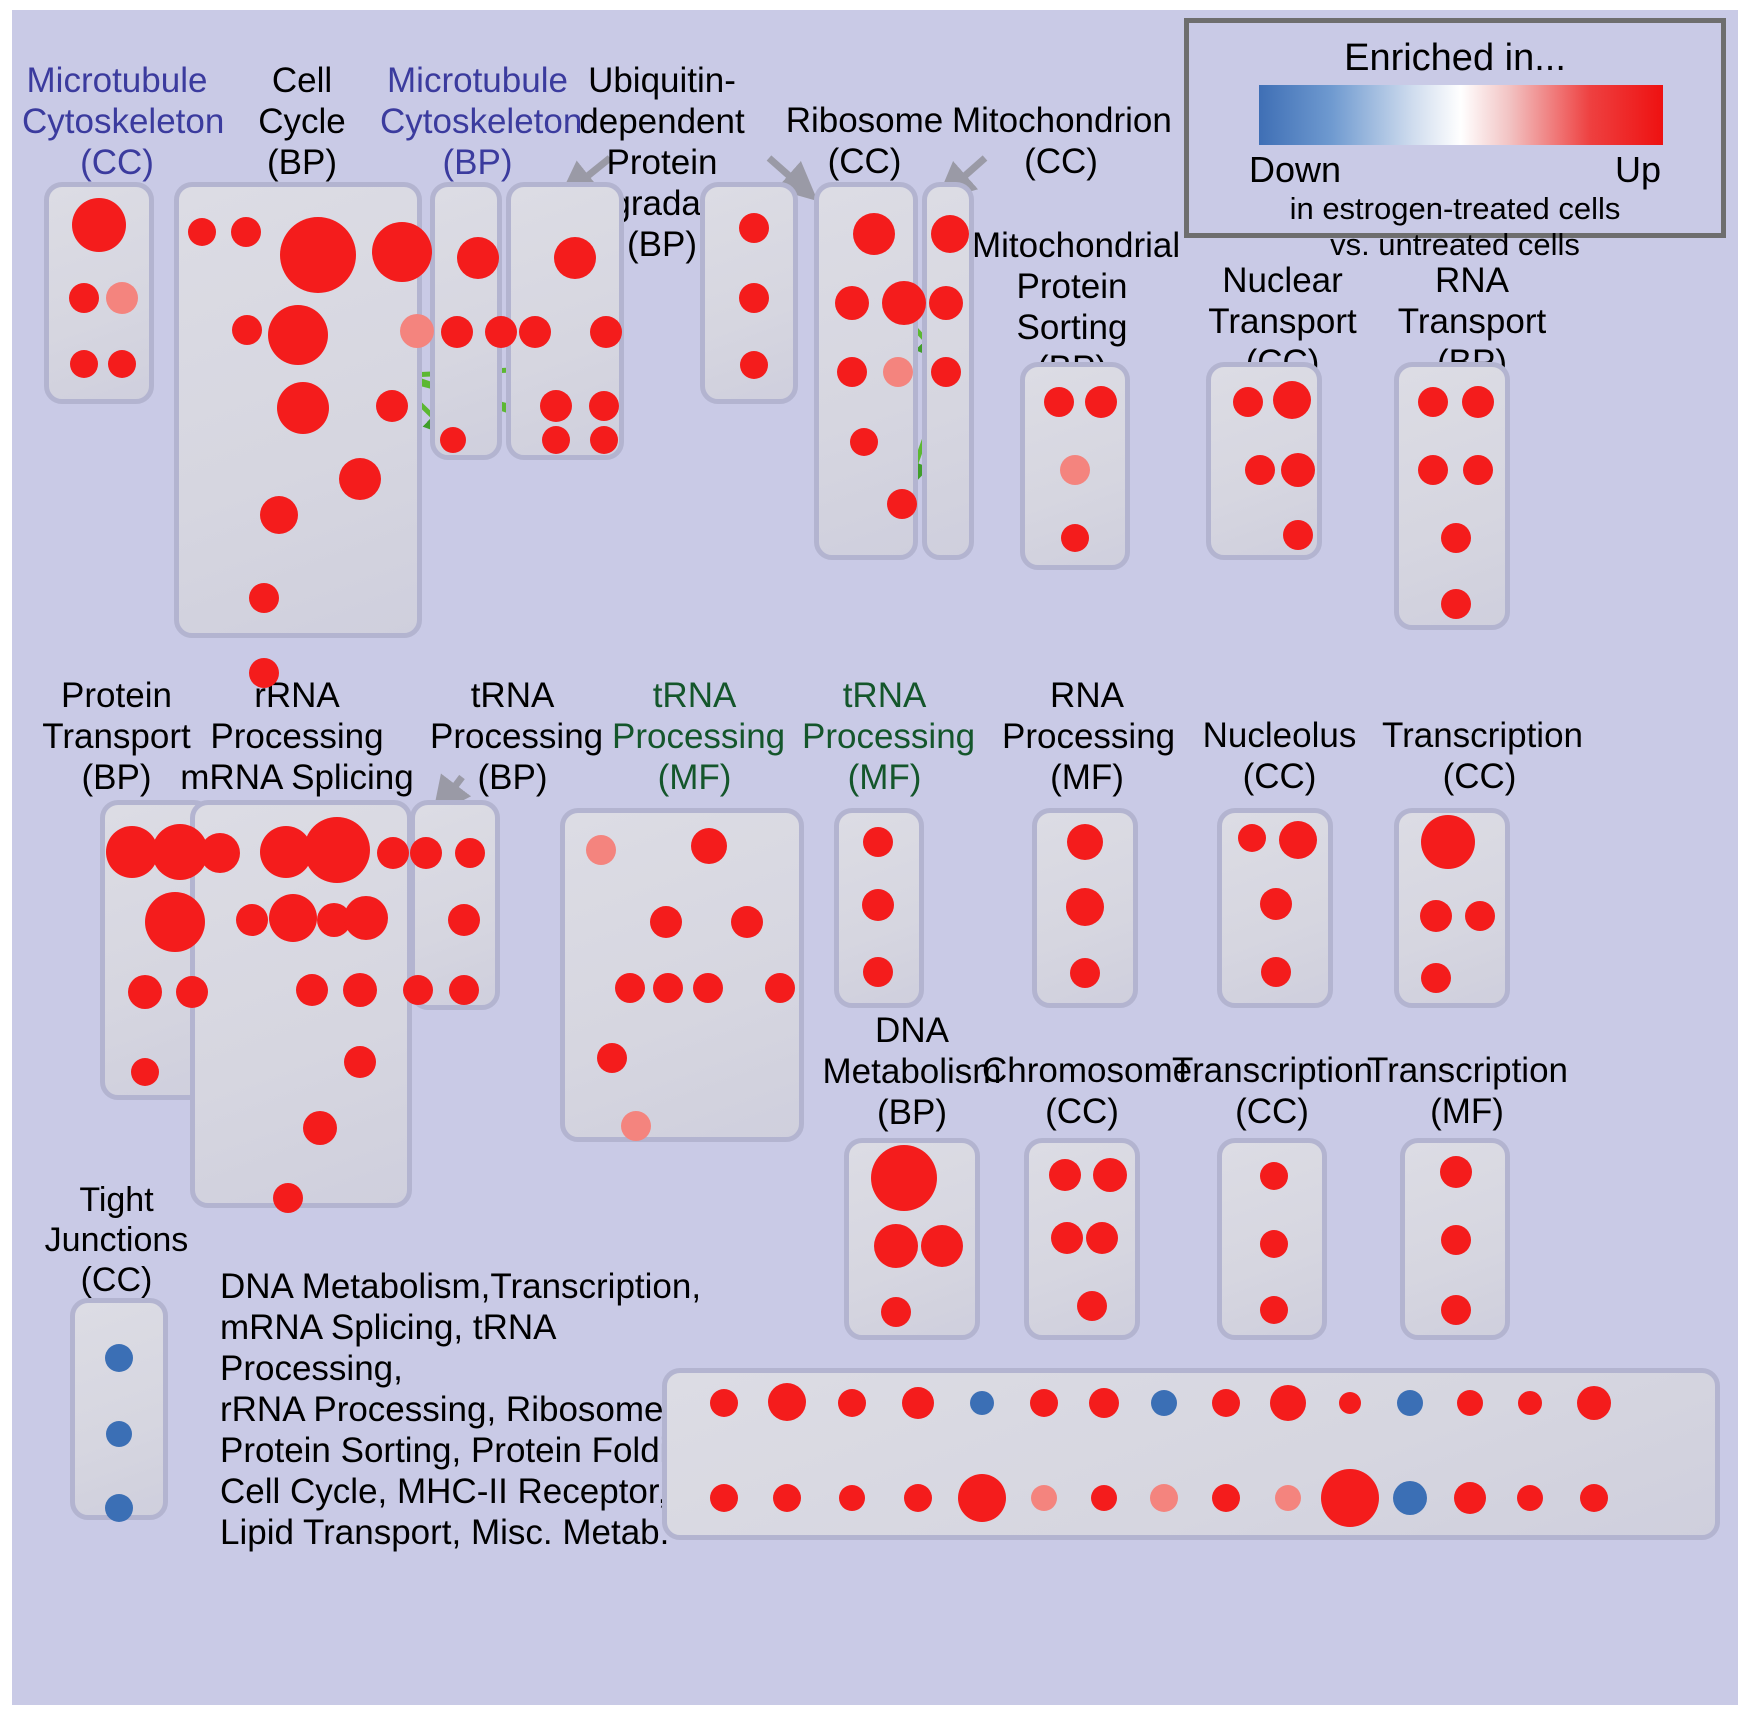 The height and width of the screenshot is (1715, 1750). I want to click on cluster-tight-junctions-cc, so click(119, 1409).